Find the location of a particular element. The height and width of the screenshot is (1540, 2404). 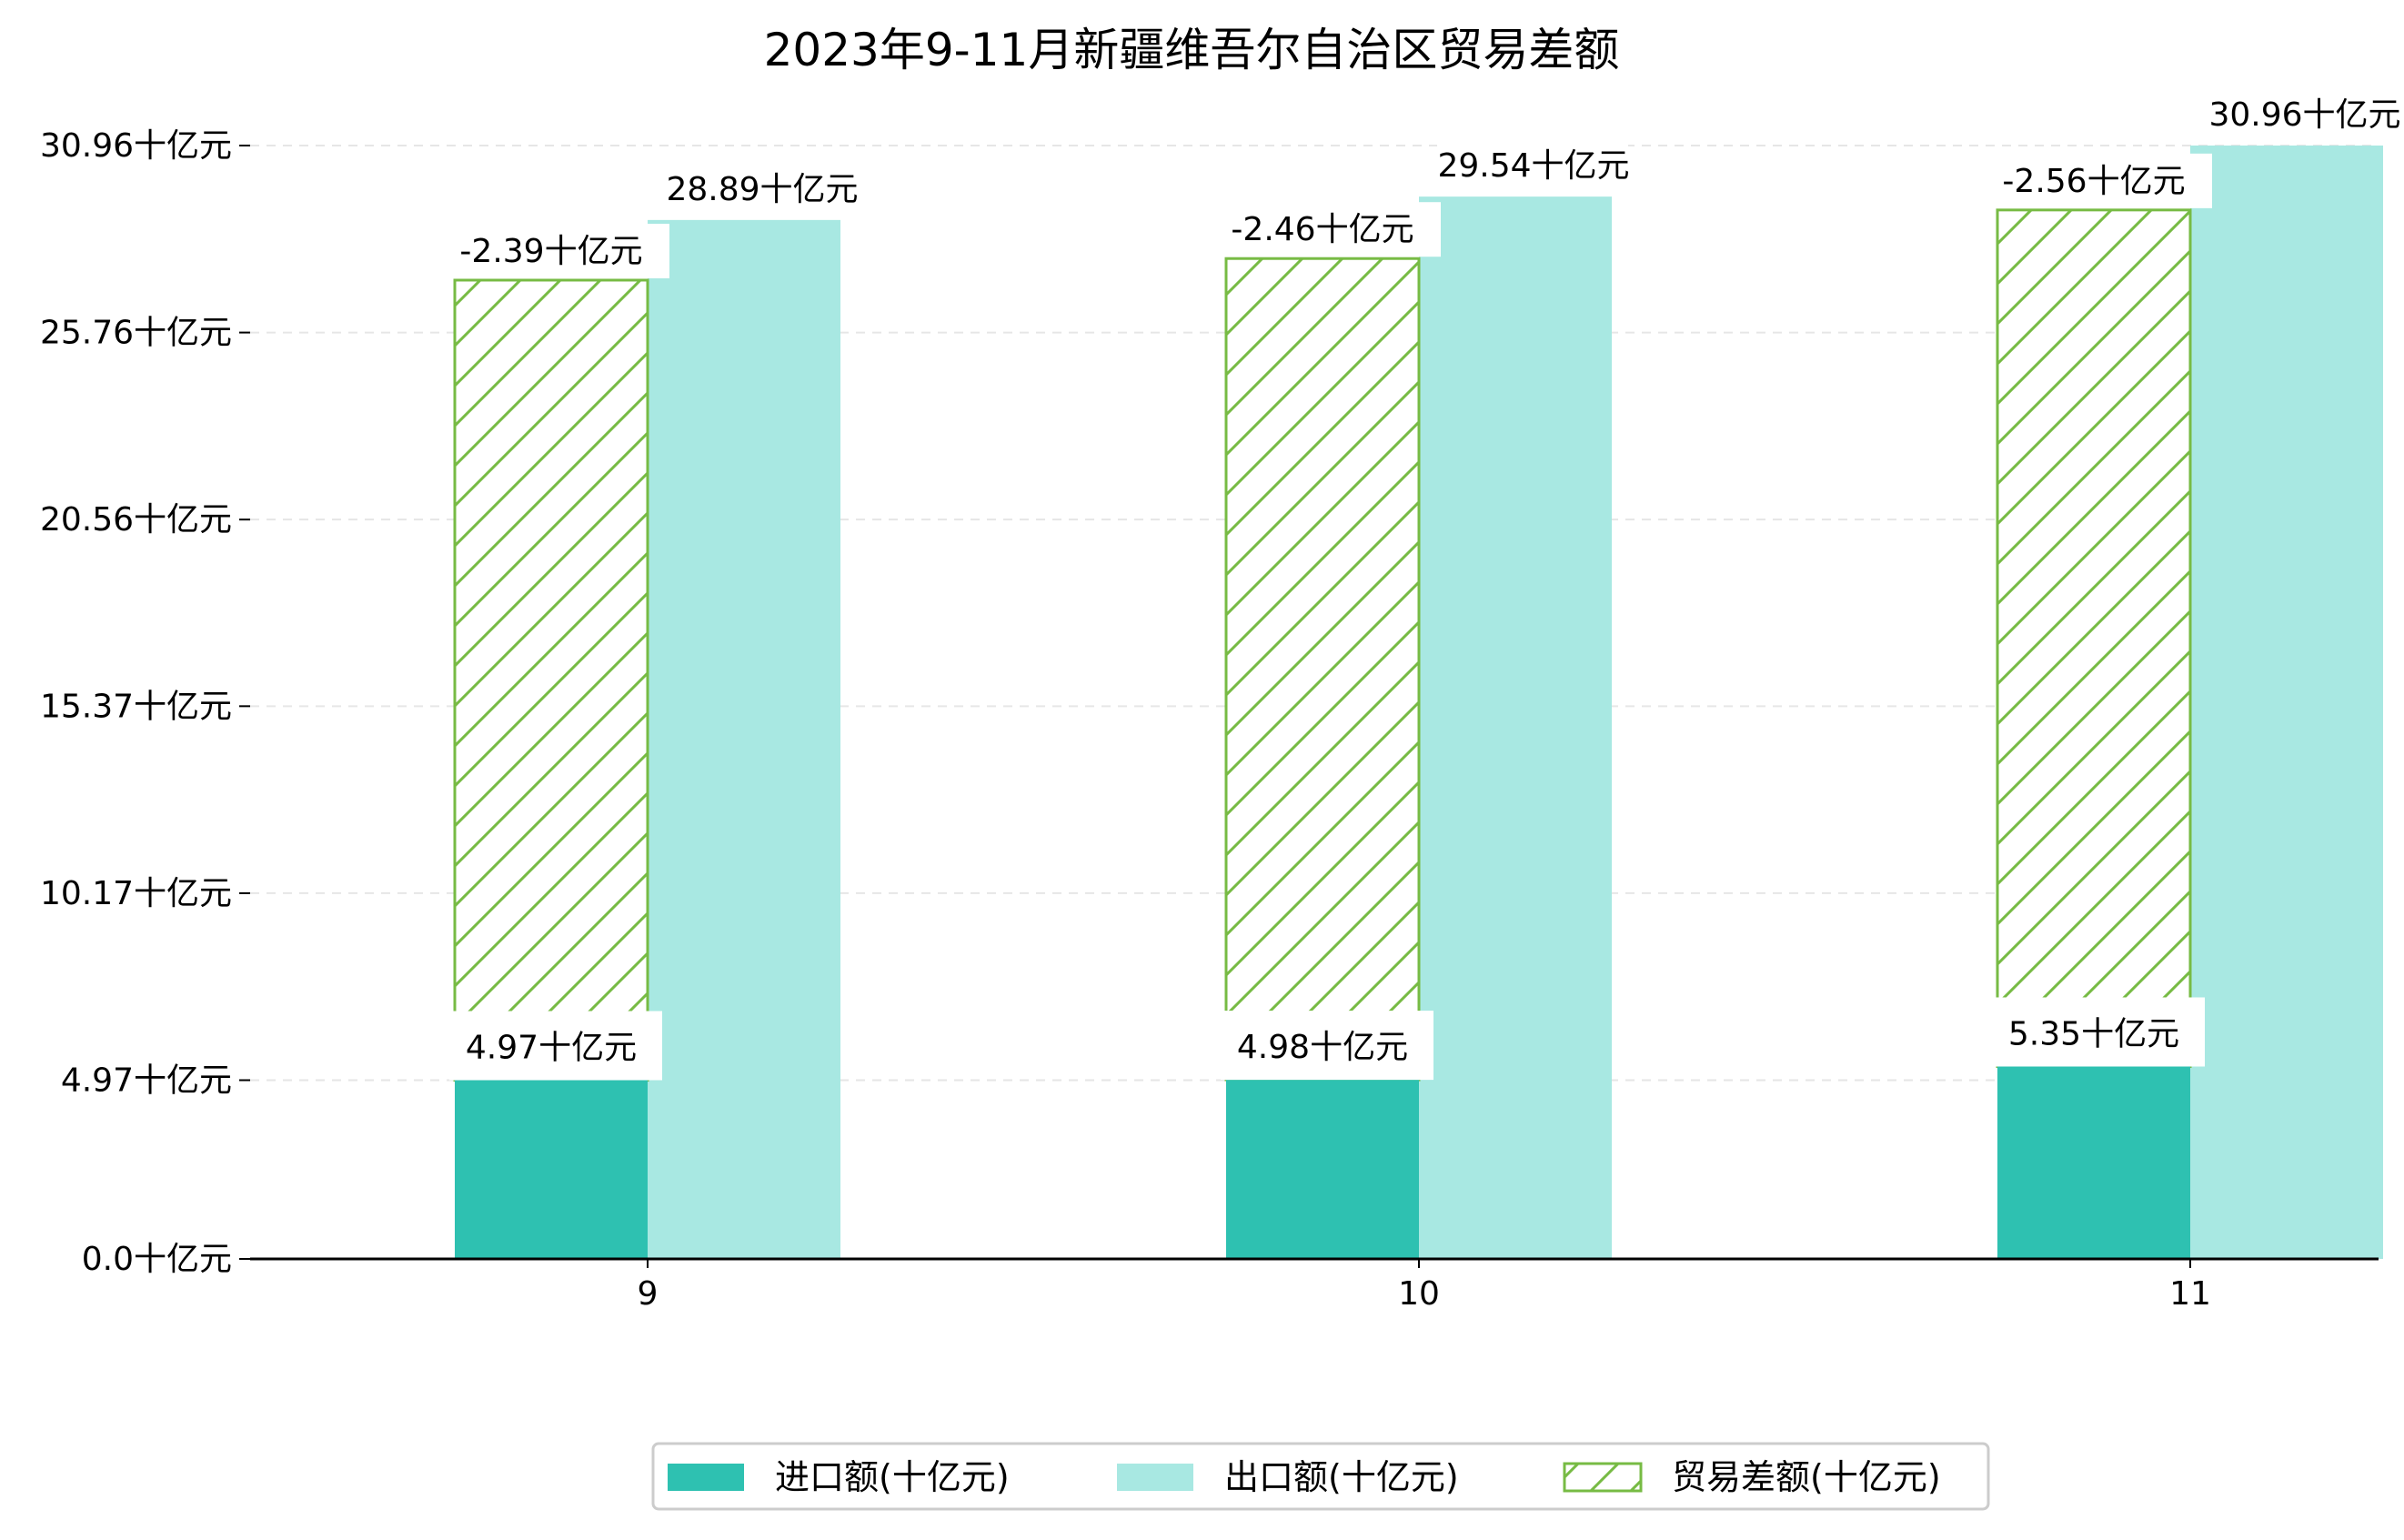

chart-title: 2023年9-11月新疆维吾尔自治区贸易差额 is located at coordinates (1192, 50).